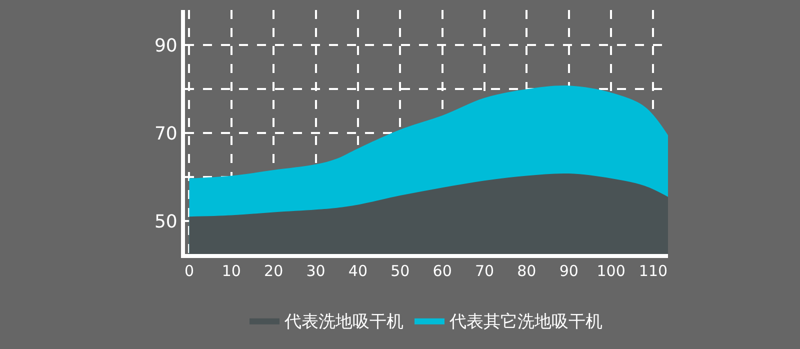  What do you see at coordinates (166, 45) in the screenshot?
I see `y-tick-label: 90` at bounding box center [166, 45].